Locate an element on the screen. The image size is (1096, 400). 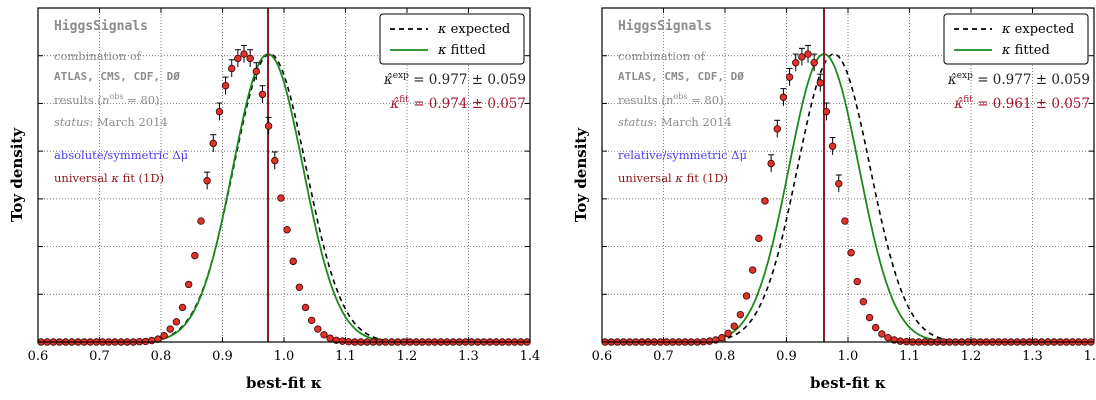
result-fit-value: = 0.961 ± 0.057 is located at coordinates (1031, 104).